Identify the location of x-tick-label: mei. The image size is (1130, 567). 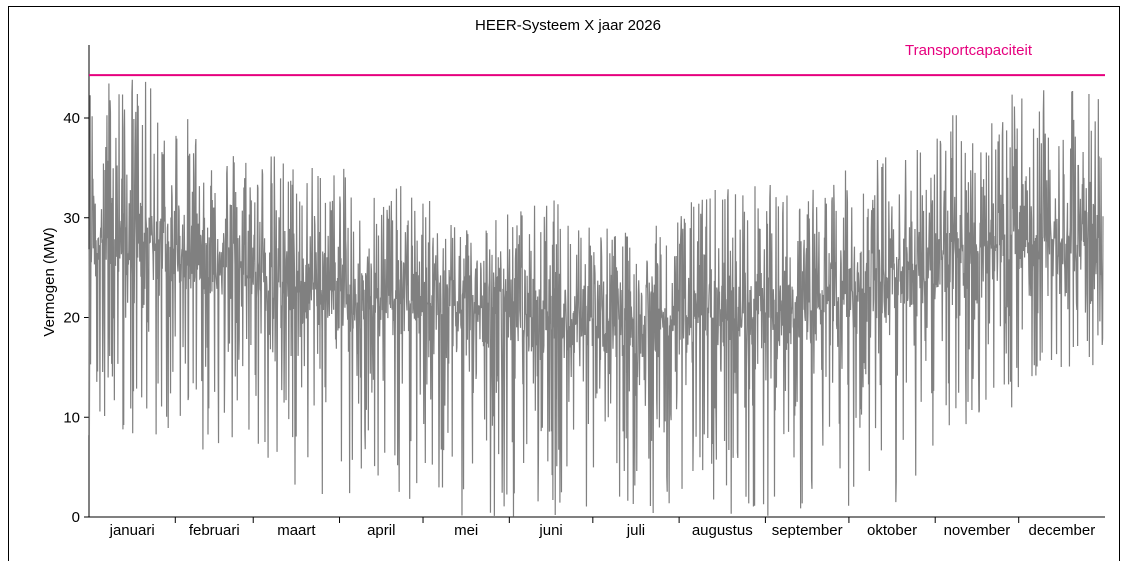
(466, 530).